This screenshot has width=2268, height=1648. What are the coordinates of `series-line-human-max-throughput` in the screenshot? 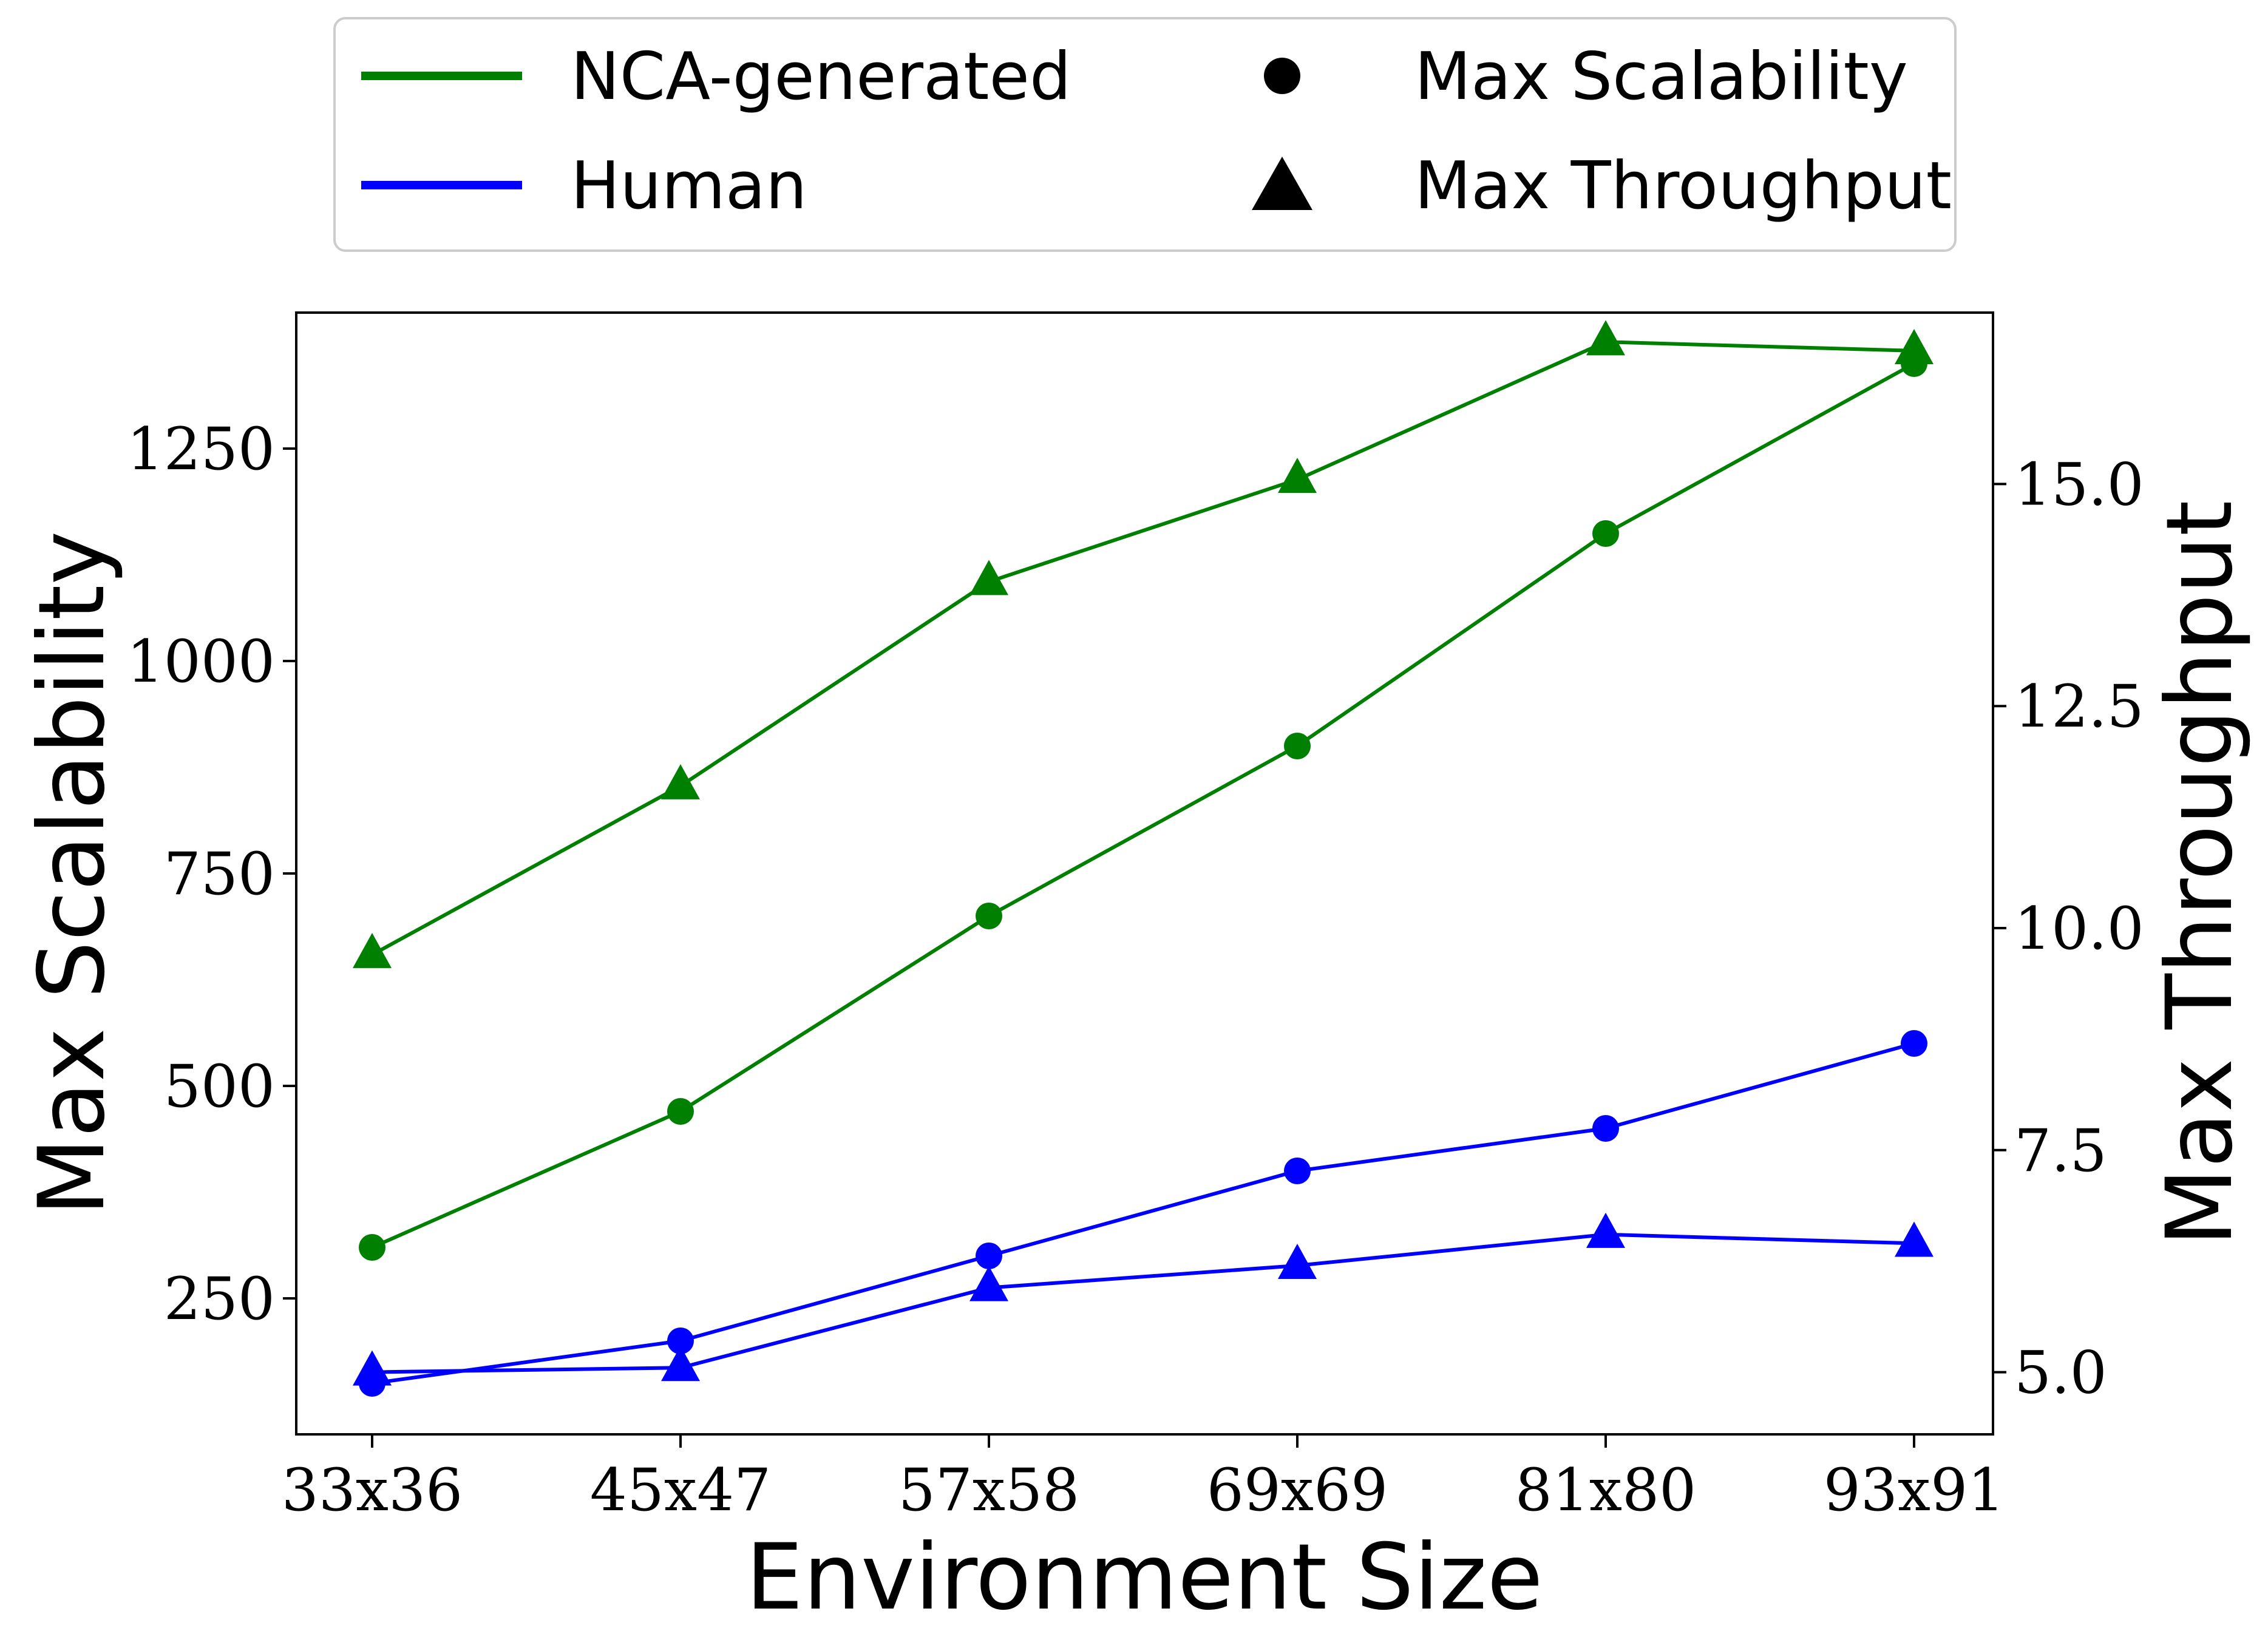 It's located at (1143, 1303).